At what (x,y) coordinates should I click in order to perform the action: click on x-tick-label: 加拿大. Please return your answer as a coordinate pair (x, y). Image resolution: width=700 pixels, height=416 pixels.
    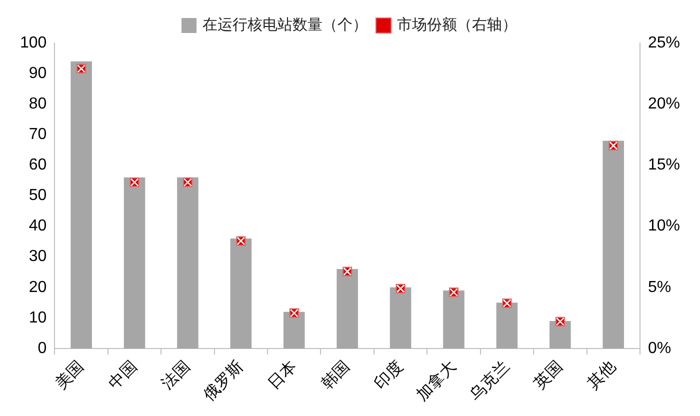
    Looking at the image, I should click on (436, 380).